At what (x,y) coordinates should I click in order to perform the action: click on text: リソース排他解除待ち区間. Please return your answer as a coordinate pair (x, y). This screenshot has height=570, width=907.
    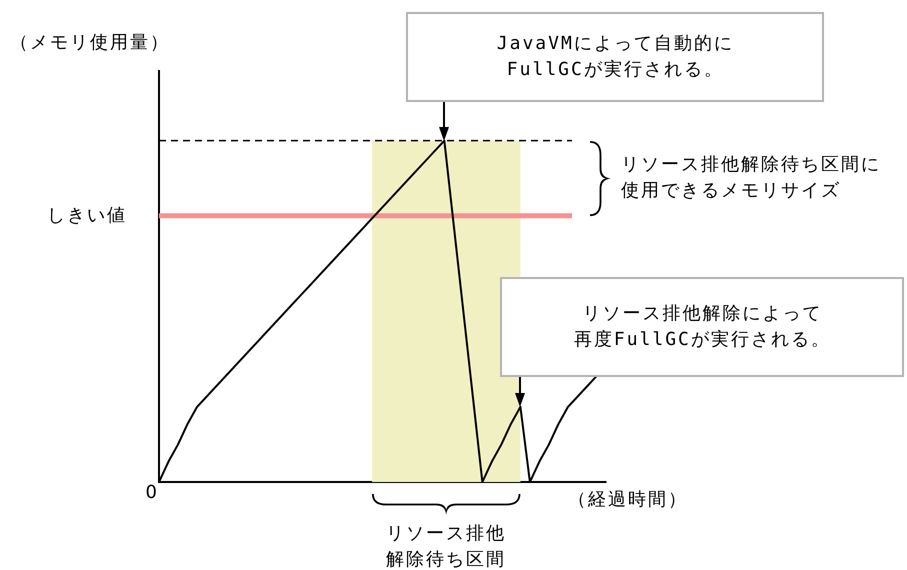
    Looking at the image, I should click on (446, 546).